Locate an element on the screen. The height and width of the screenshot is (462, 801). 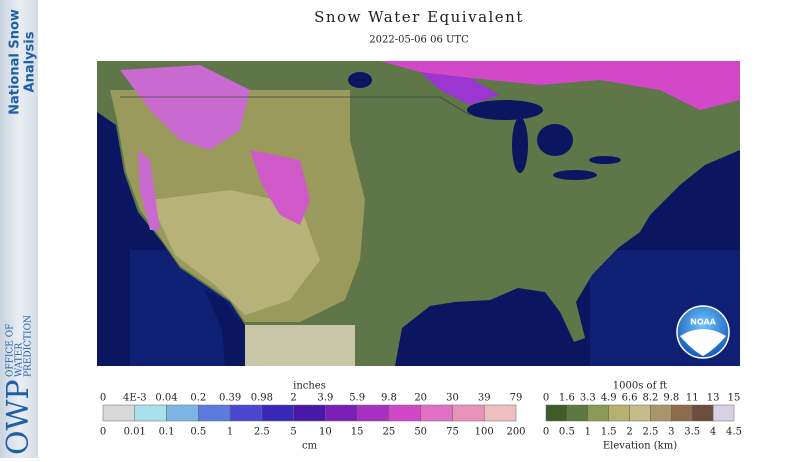
product-name: National Snow Analysis is located at coordinates (23, 62).